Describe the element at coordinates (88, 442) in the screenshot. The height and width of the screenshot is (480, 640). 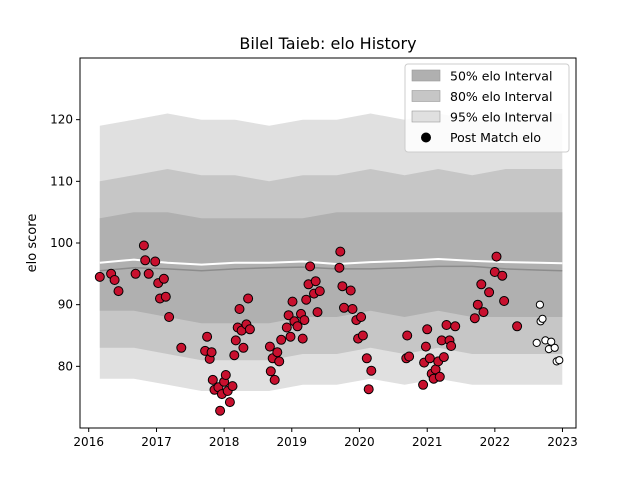
I see `x-tick-label: 2016` at that location.